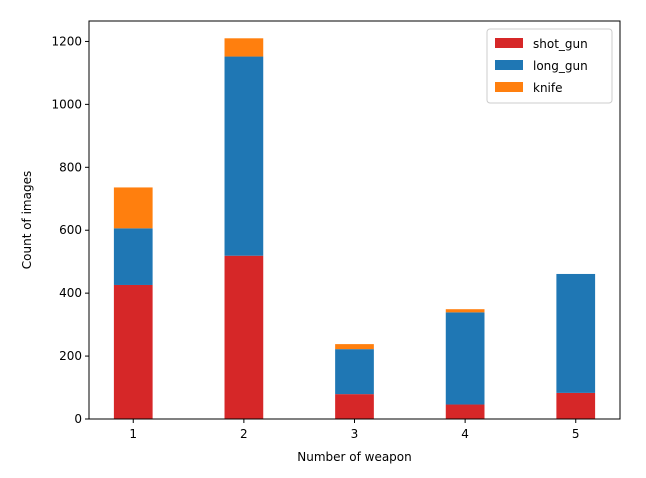 The width and height of the screenshot is (646, 478). What do you see at coordinates (509, 65) in the screenshot?
I see `legend-swatch-long-gun` at bounding box center [509, 65].